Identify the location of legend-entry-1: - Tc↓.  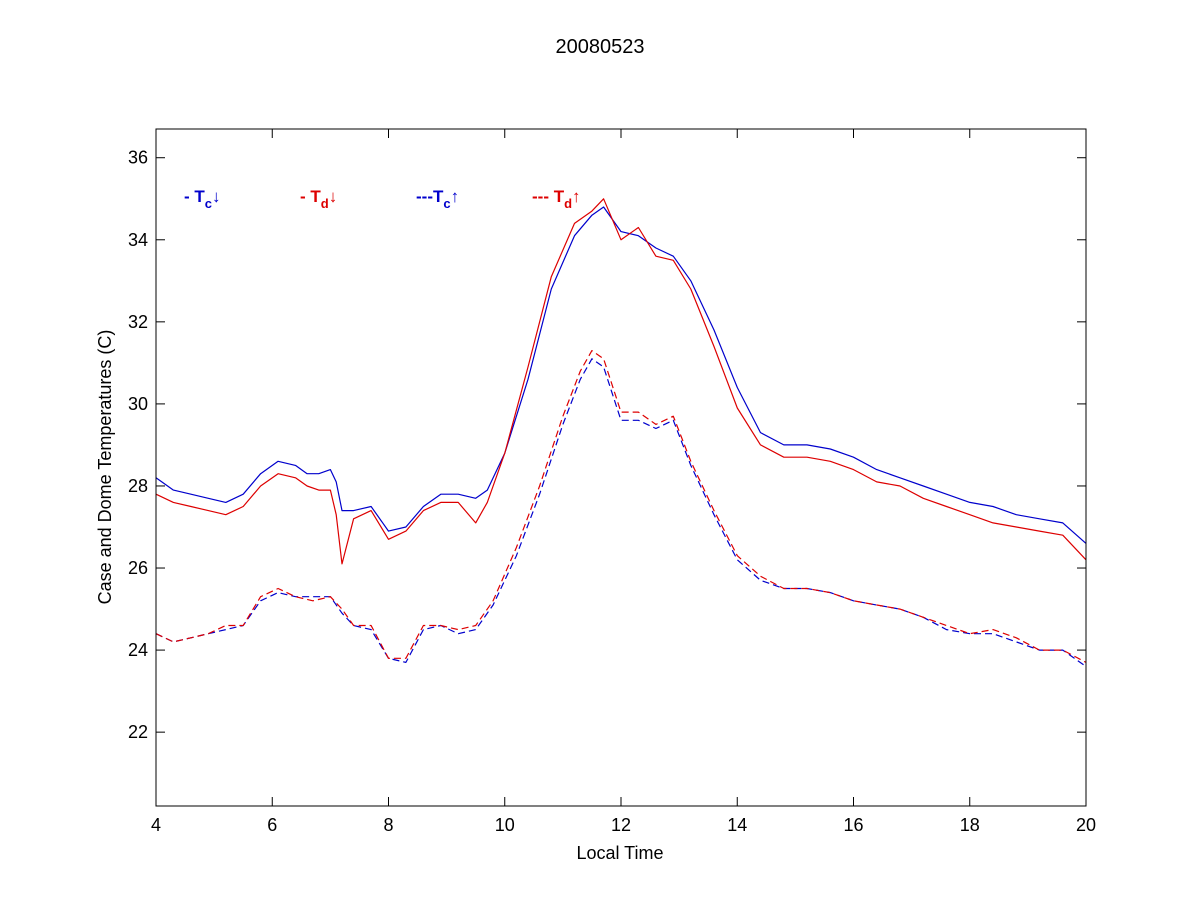
(202, 199).